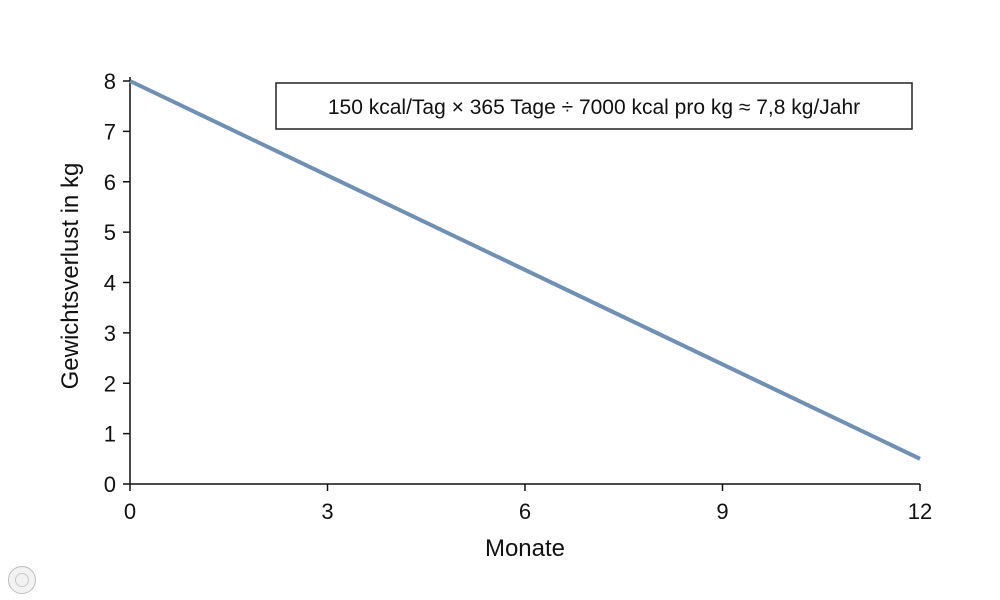 This screenshot has width=1000, height=600. I want to click on x-axis-title: Monate, so click(525, 548).